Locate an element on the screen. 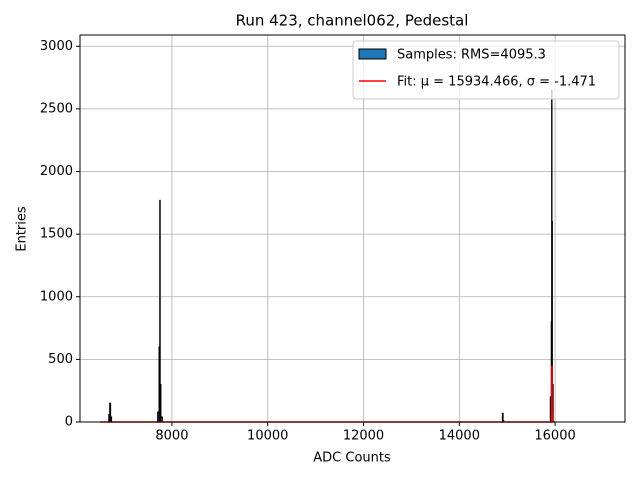 The height and width of the screenshot is (480, 640). y-tick-label: 3000 is located at coordinates (56, 46).